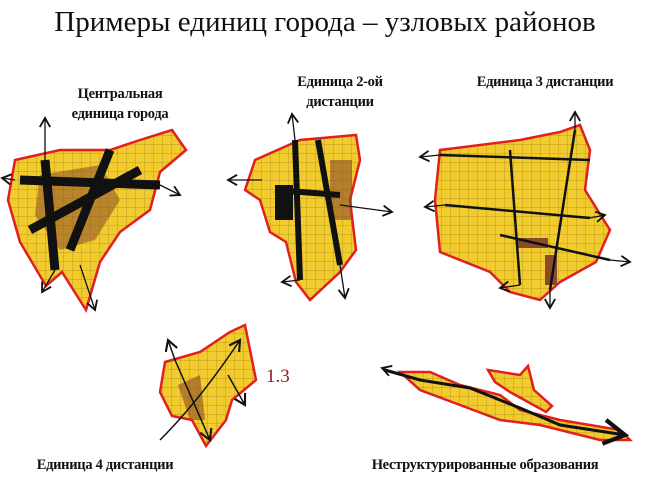 The height and width of the screenshot is (487, 650). I want to click on label-unstructured: Неструктурированные образования, so click(485, 465).